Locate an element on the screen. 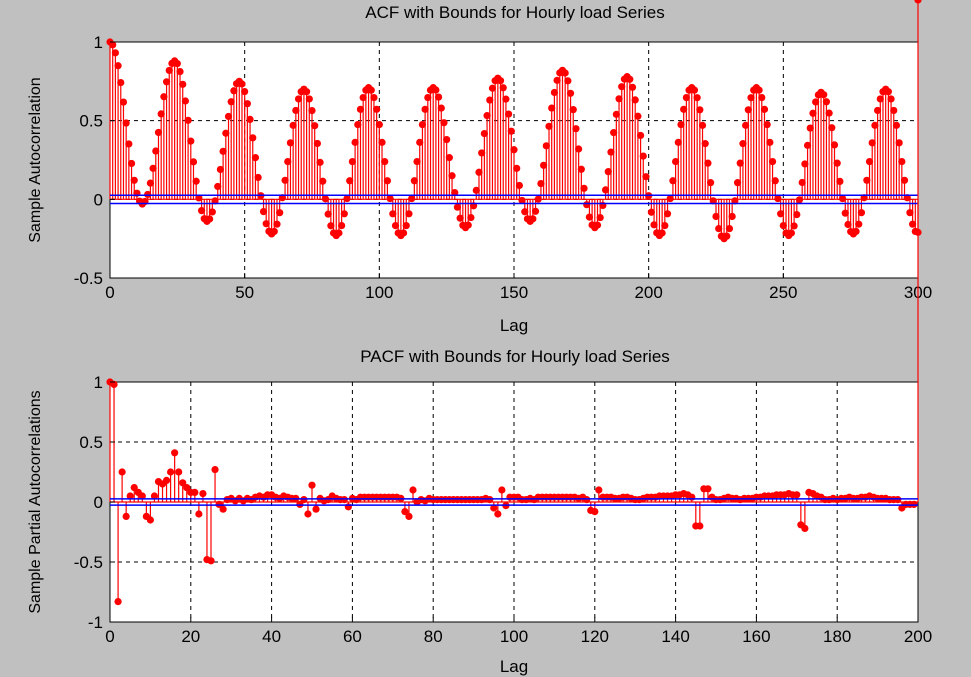 The width and height of the screenshot is (971, 677). acf-y-tick-labels: -0.5 0 0.5 1 is located at coordinates (94, 160).